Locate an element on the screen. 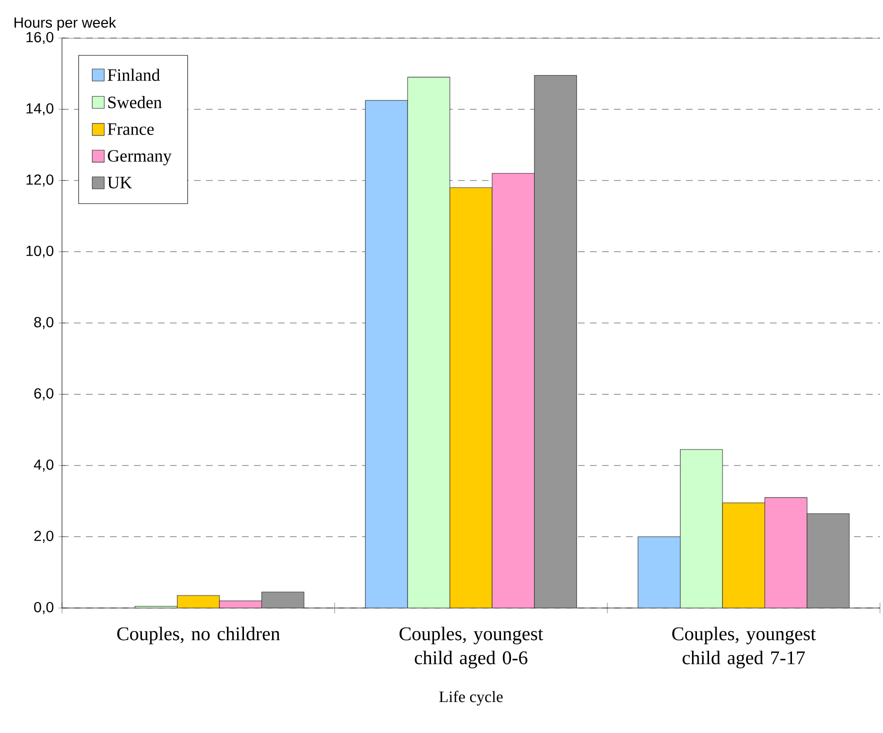 This screenshot has width=883, height=733. y-tick-label: 0,0 is located at coordinates (44, 608).